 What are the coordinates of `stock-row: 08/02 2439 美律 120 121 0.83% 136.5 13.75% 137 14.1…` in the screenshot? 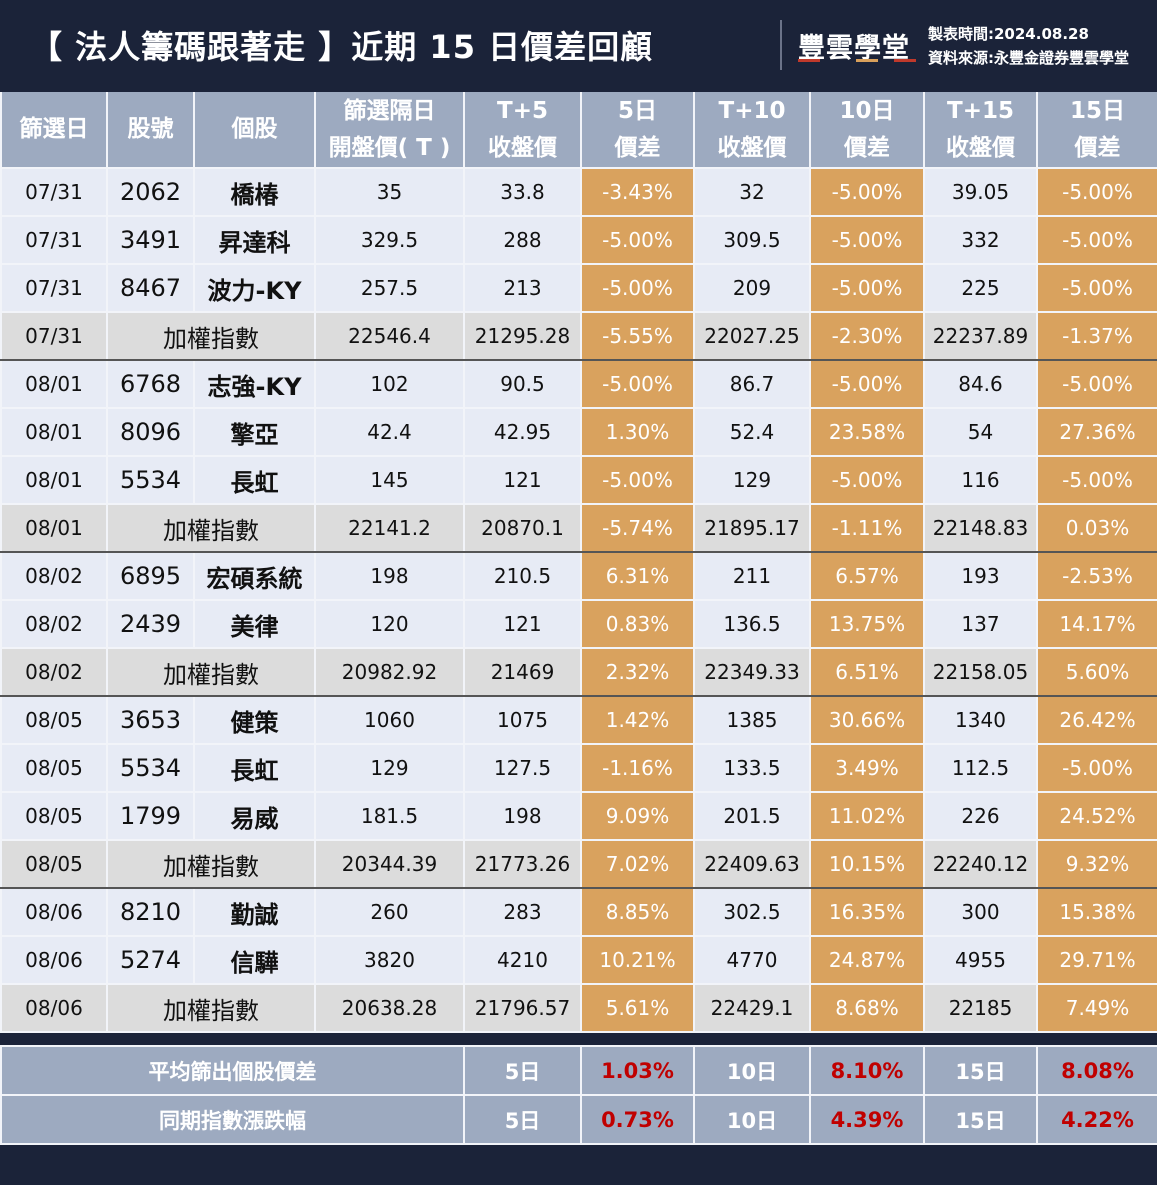 It's located at (578, 624).